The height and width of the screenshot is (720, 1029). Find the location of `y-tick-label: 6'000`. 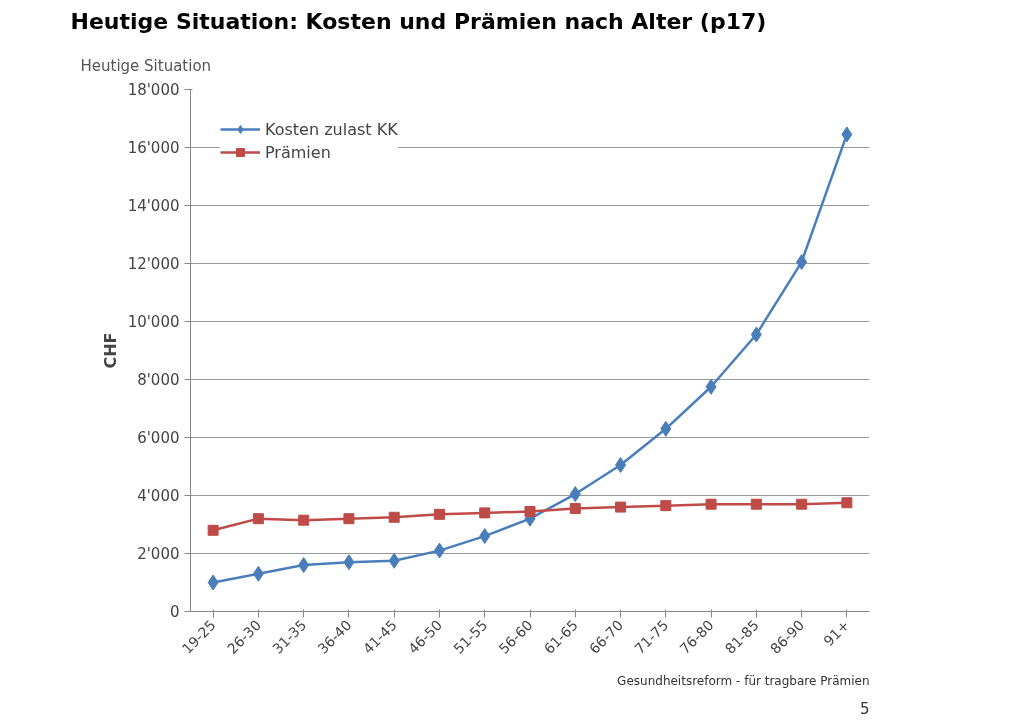

y-tick-label: 6'000 is located at coordinates (158, 437).